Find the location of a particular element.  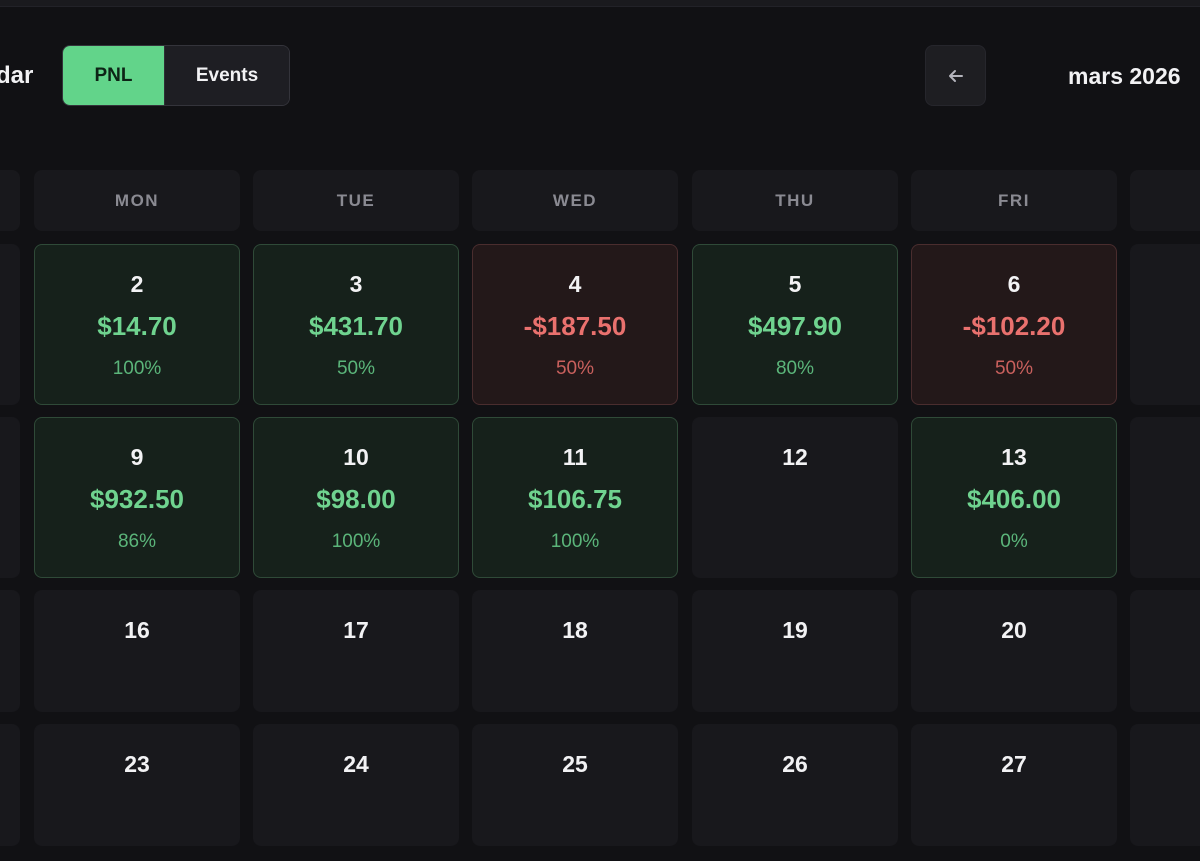

day-cell: 25 is located at coordinates (575, 785).